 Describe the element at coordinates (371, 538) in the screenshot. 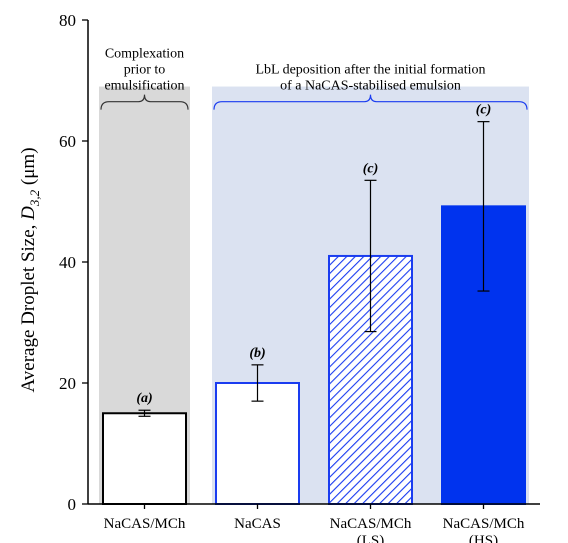

I see `category-label: (LS)` at that location.